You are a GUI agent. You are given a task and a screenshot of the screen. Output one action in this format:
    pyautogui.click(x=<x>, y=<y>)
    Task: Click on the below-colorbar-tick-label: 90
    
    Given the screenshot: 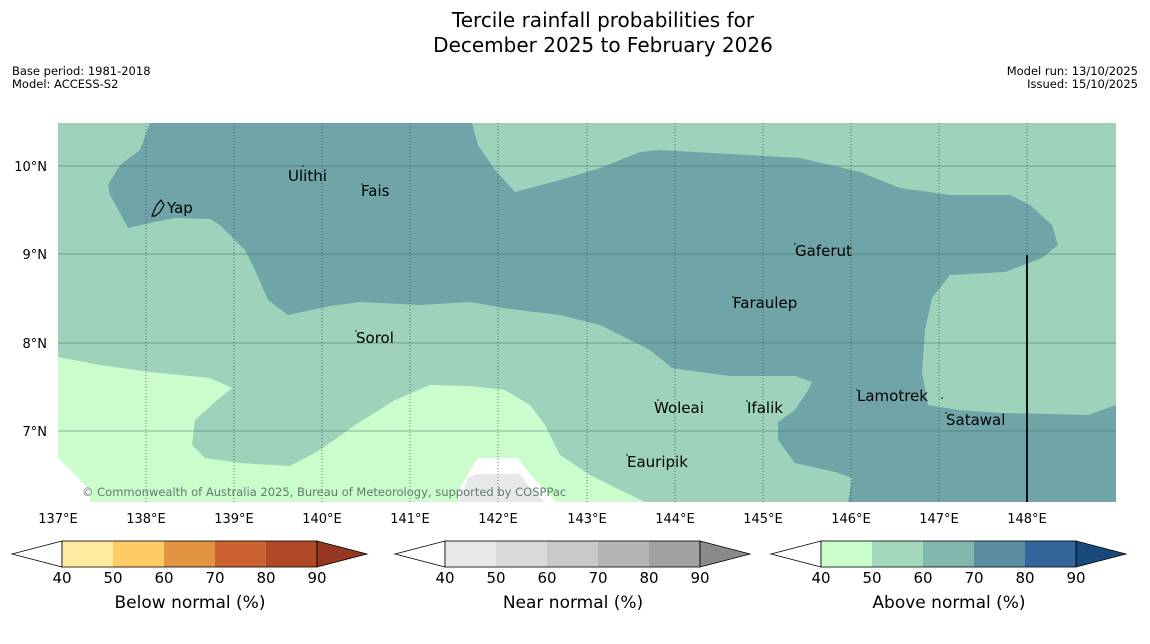 What is the action you would take?
    pyautogui.click(x=316, y=578)
    